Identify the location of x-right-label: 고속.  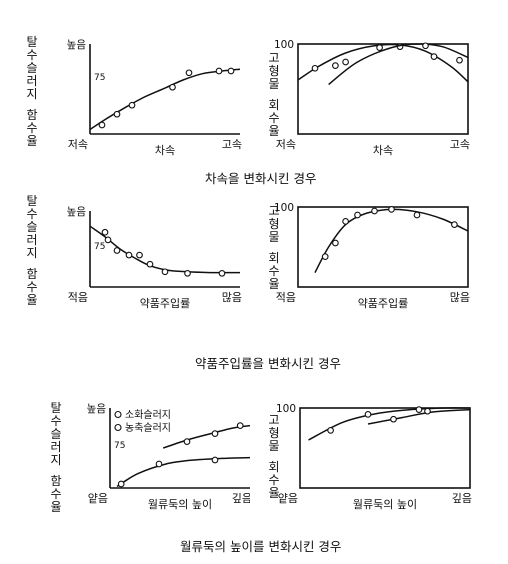
(460, 144).